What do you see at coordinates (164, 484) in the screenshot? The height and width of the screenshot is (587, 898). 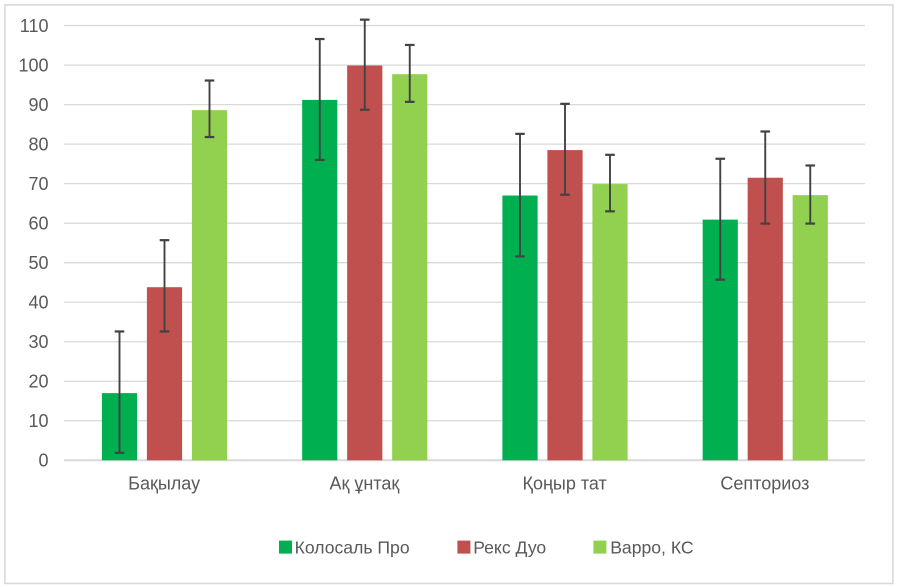 I see `svg-text: Бақылау` at bounding box center [164, 484].